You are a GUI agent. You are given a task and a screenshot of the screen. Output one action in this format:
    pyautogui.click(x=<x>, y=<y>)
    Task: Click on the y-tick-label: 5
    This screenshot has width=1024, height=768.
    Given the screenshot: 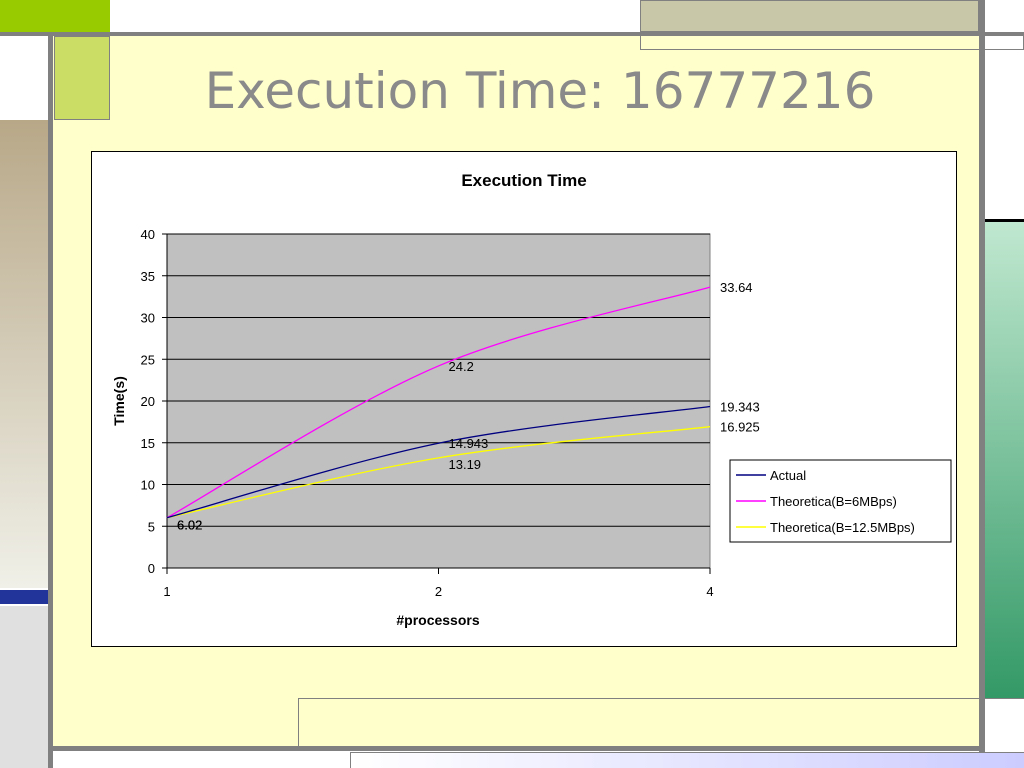 What is the action you would take?
    pyautogui.click(x=151, y=526)
    